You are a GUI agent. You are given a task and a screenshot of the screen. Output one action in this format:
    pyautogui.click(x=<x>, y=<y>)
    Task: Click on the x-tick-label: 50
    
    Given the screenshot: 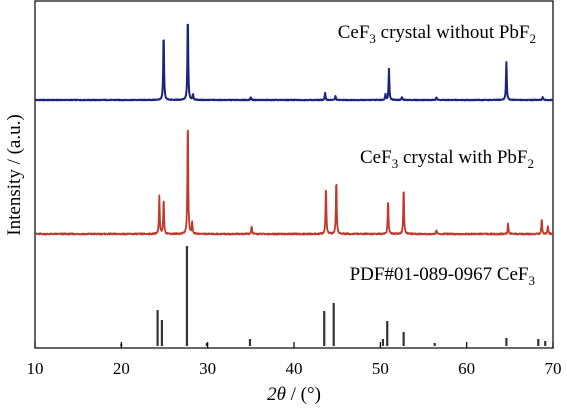 What is the action you would take?
    pyautogui.click(x=380, y=368)
    